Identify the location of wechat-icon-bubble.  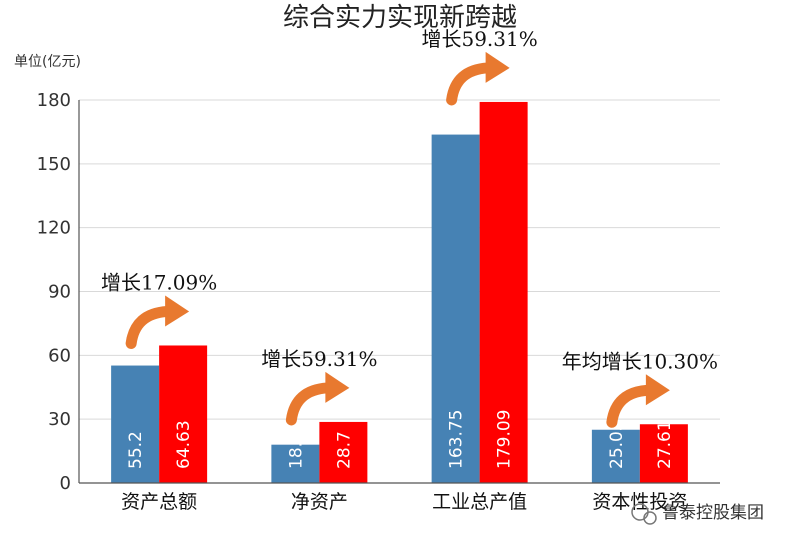
(650, 518).